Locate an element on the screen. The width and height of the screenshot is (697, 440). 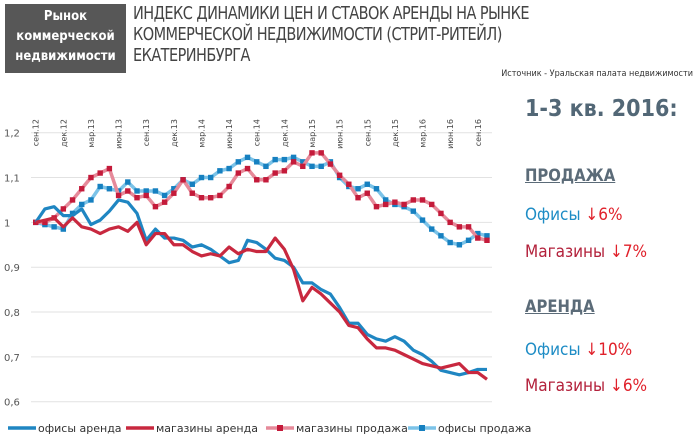
sale-header: ПРОДАЖА is located at coordinates (570, 175).